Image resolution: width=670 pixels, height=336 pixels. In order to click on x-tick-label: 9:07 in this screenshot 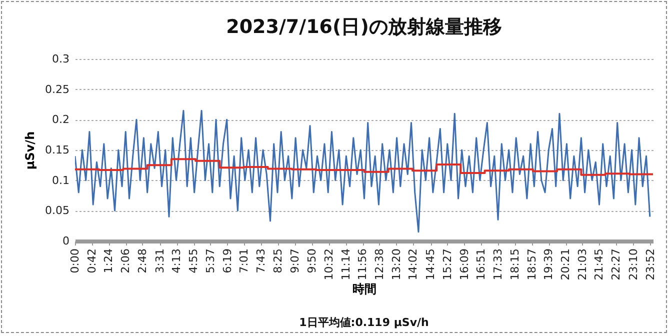, I will do `click(295, 261)`.